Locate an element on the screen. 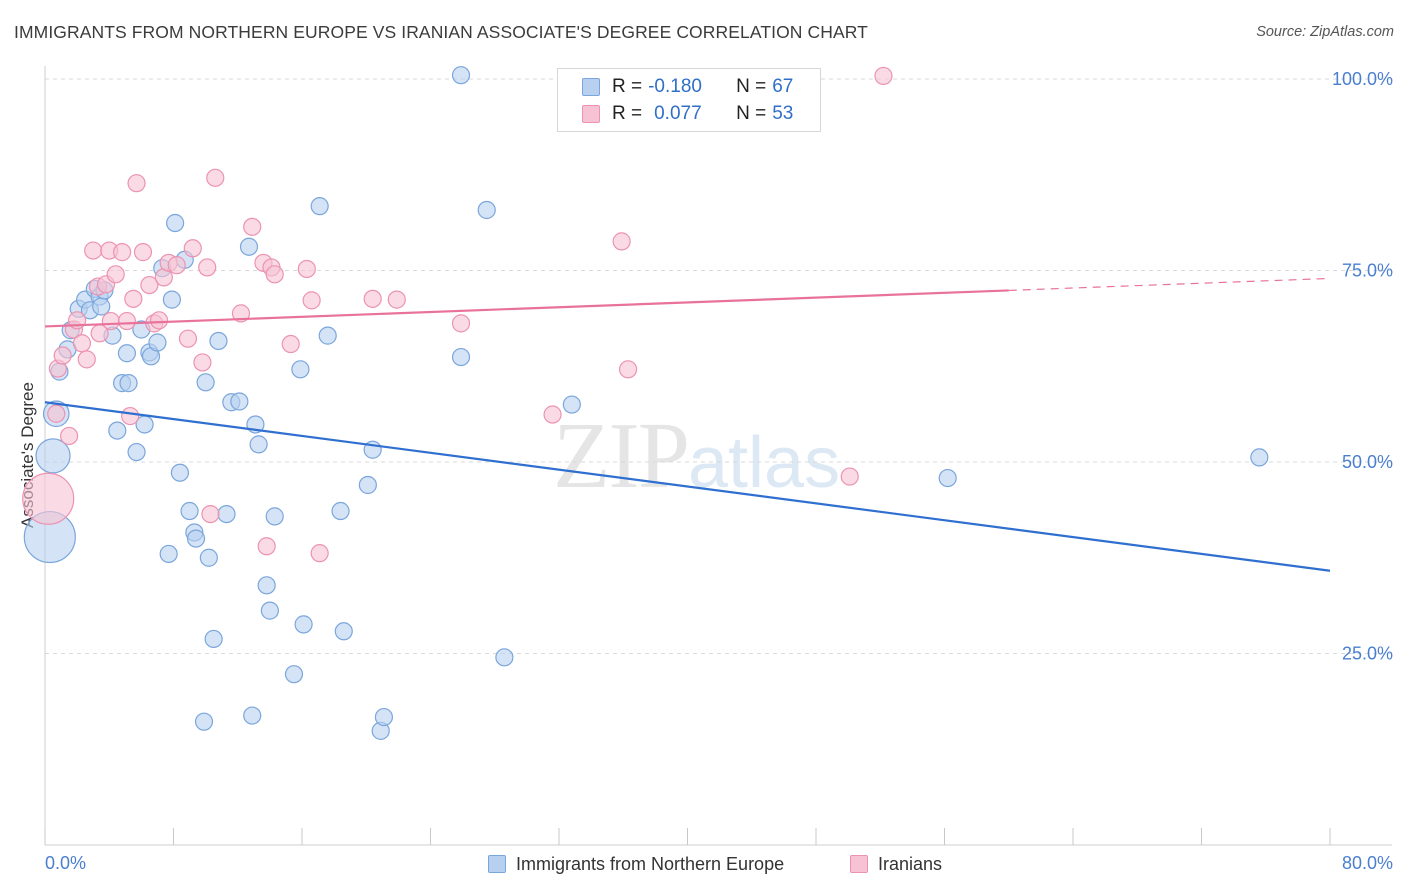 The image size is (1406, 892). legend-row-pink: R = 0.077 N = 53 is located at coordinates (687, 114).